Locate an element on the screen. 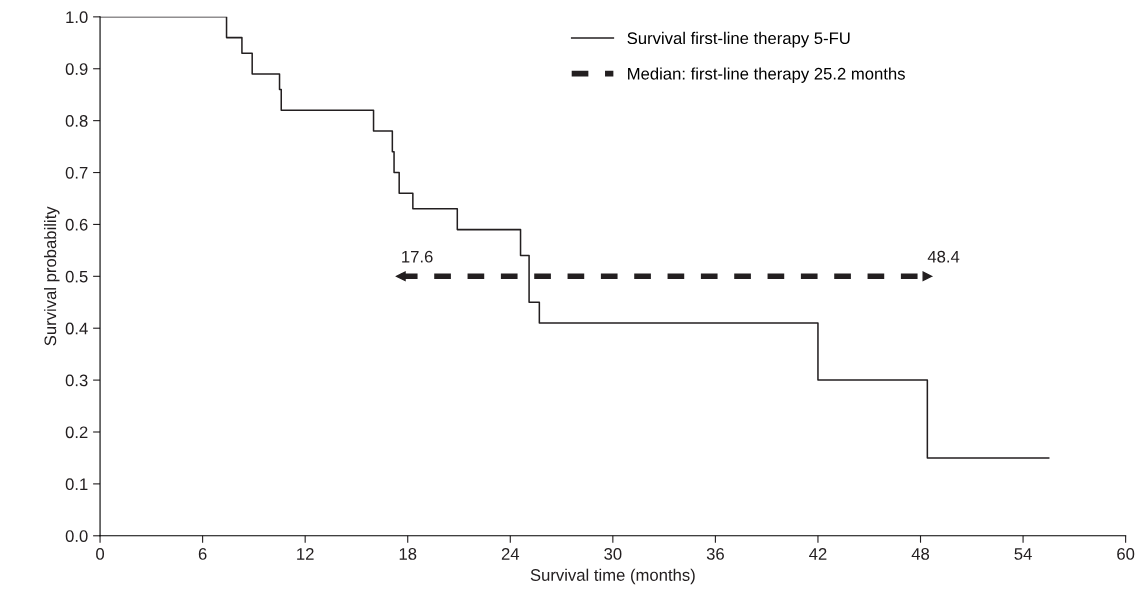  y-tick-label: 0.9 is located at coordinates (76, 69).